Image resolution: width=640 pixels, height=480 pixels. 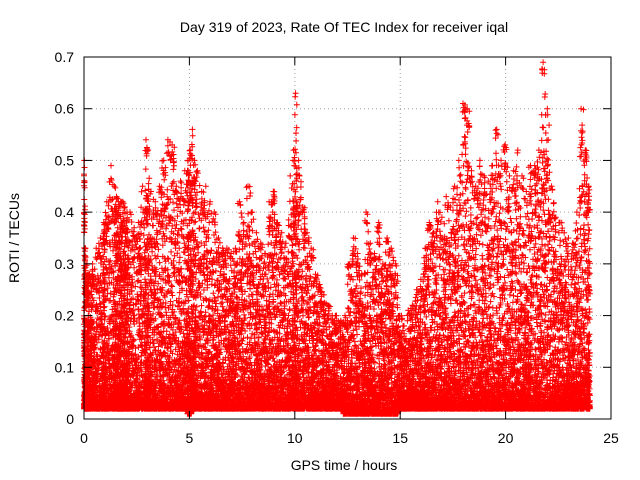 I want to click on y-tick-label: 0.7, so click(x=65, y=57).